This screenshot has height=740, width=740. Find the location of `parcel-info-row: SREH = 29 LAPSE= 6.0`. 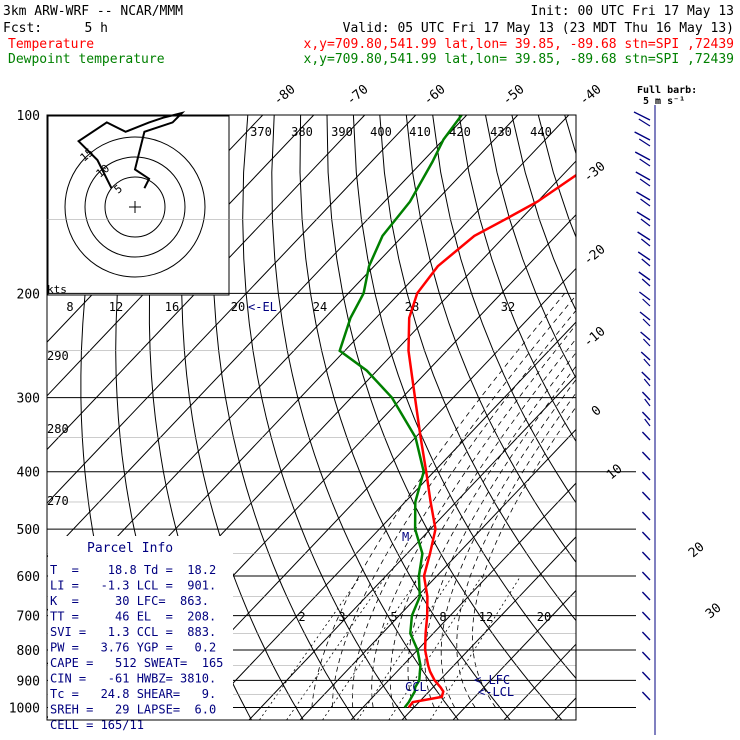

parcel-info-row: SREH = 29 LAPSE= 6.0 is located at coordinates (133, 710).